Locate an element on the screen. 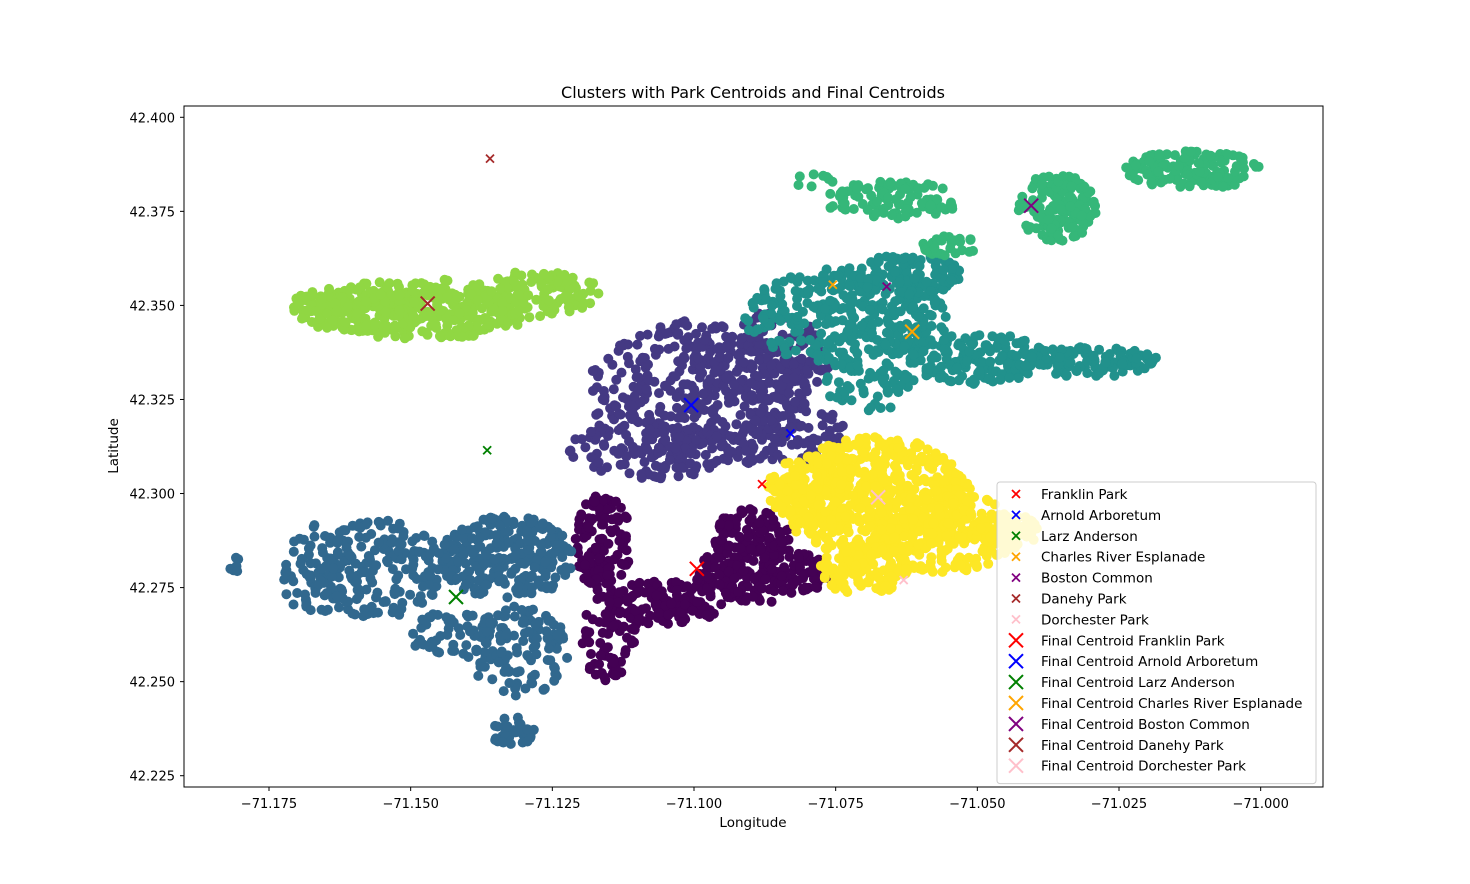 This screenshot has height=884, width=1470. legend-label: Larz Anderson is located at coordinates (1089, 537).